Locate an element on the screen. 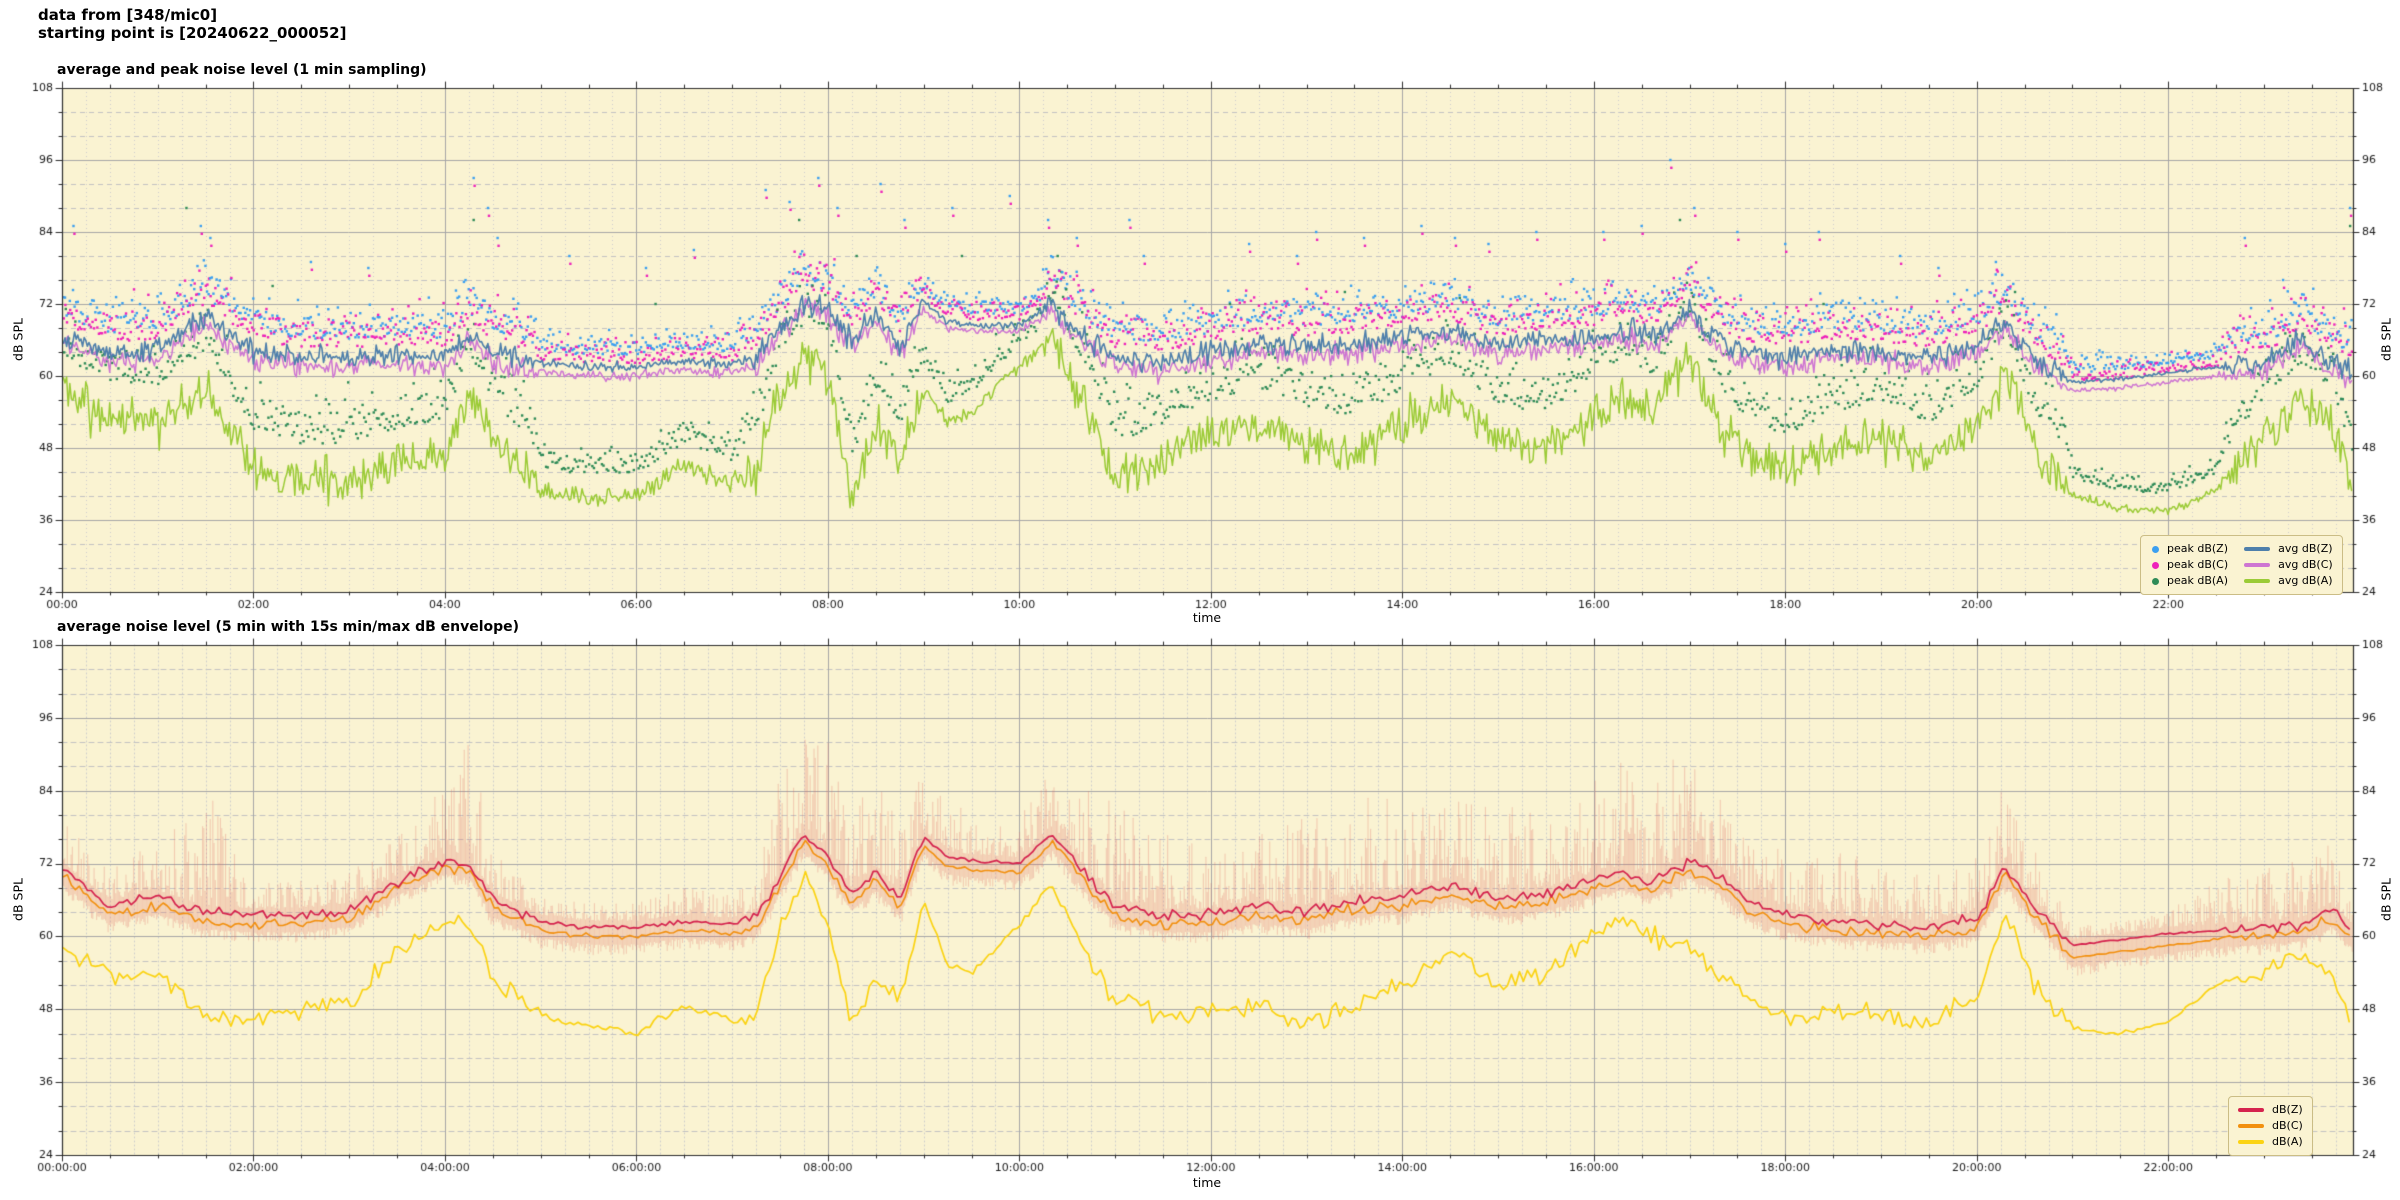  legend-entry: dB(Z) is located at coordinates (2270, 1110).